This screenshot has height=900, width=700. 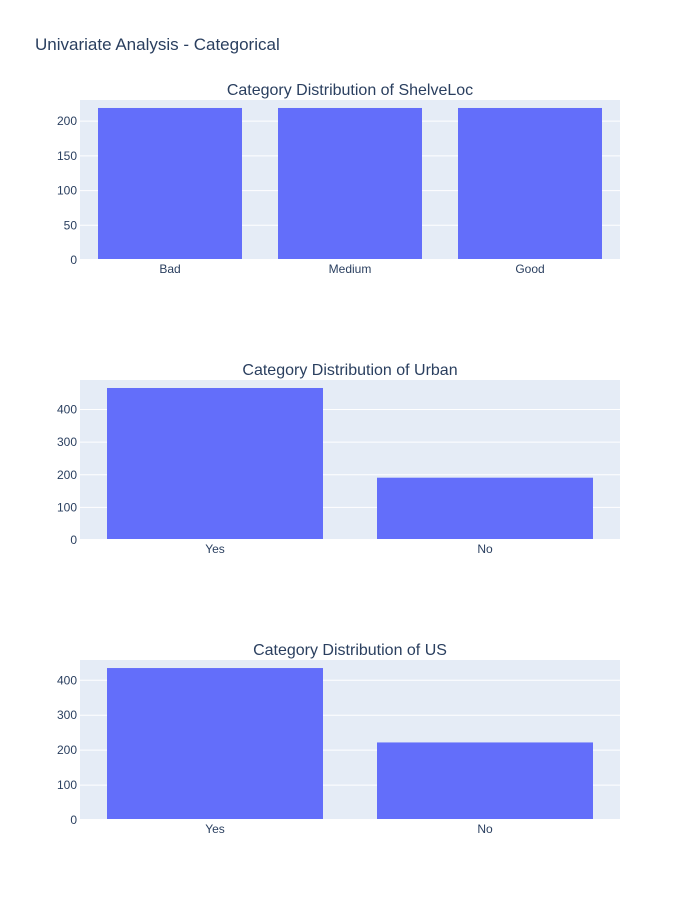 What do you see at coordinates (67, 156) in the screenshot?
I see `y-tick-label: 150` at bounding box center [67, 156].